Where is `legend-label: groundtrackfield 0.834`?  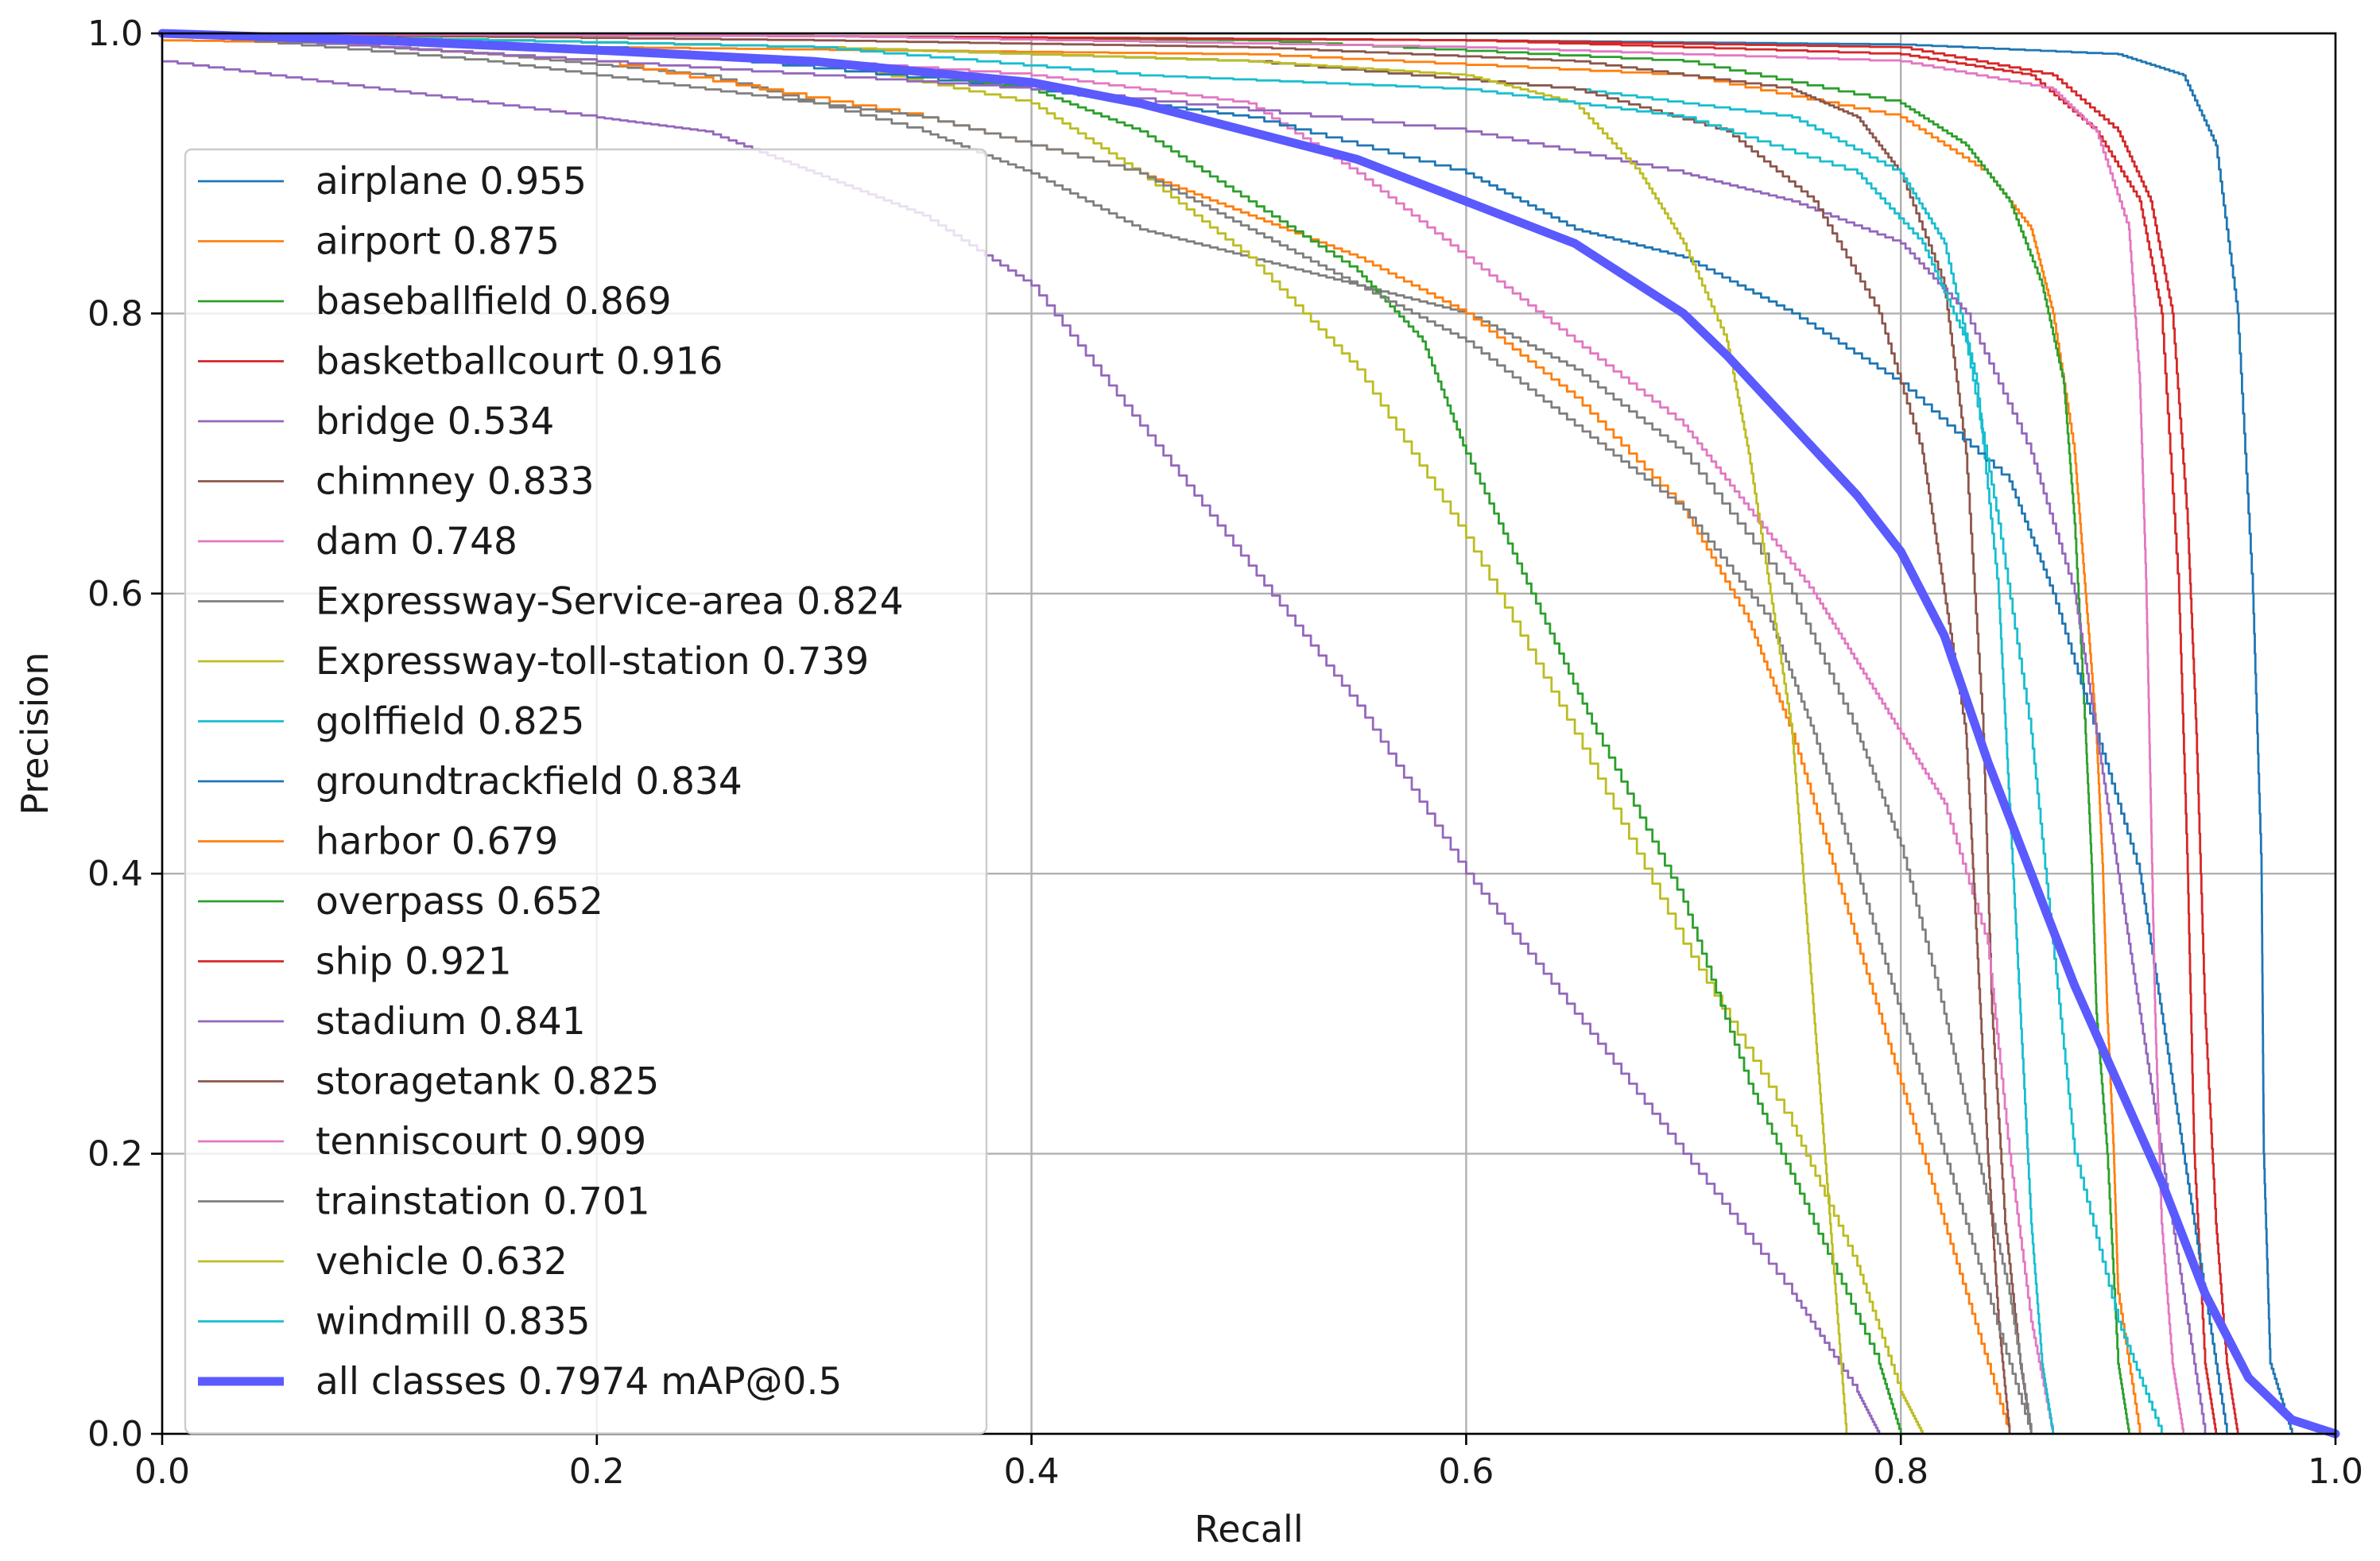 legend-label: groundtrackfield 0.834 is located at coordinates (529, 782).